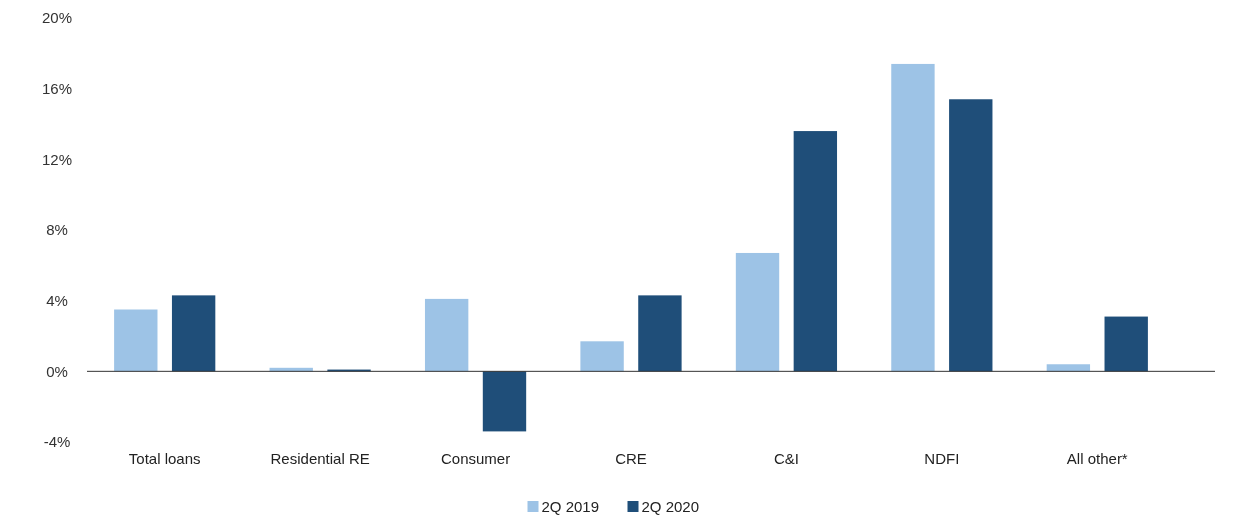 The height and width of the screenshot is (527, 1235). What do you see at coordinates (631, 458) in the screenshot?
I see `x-tick-label: CRE` at bounding box center [631, 458].